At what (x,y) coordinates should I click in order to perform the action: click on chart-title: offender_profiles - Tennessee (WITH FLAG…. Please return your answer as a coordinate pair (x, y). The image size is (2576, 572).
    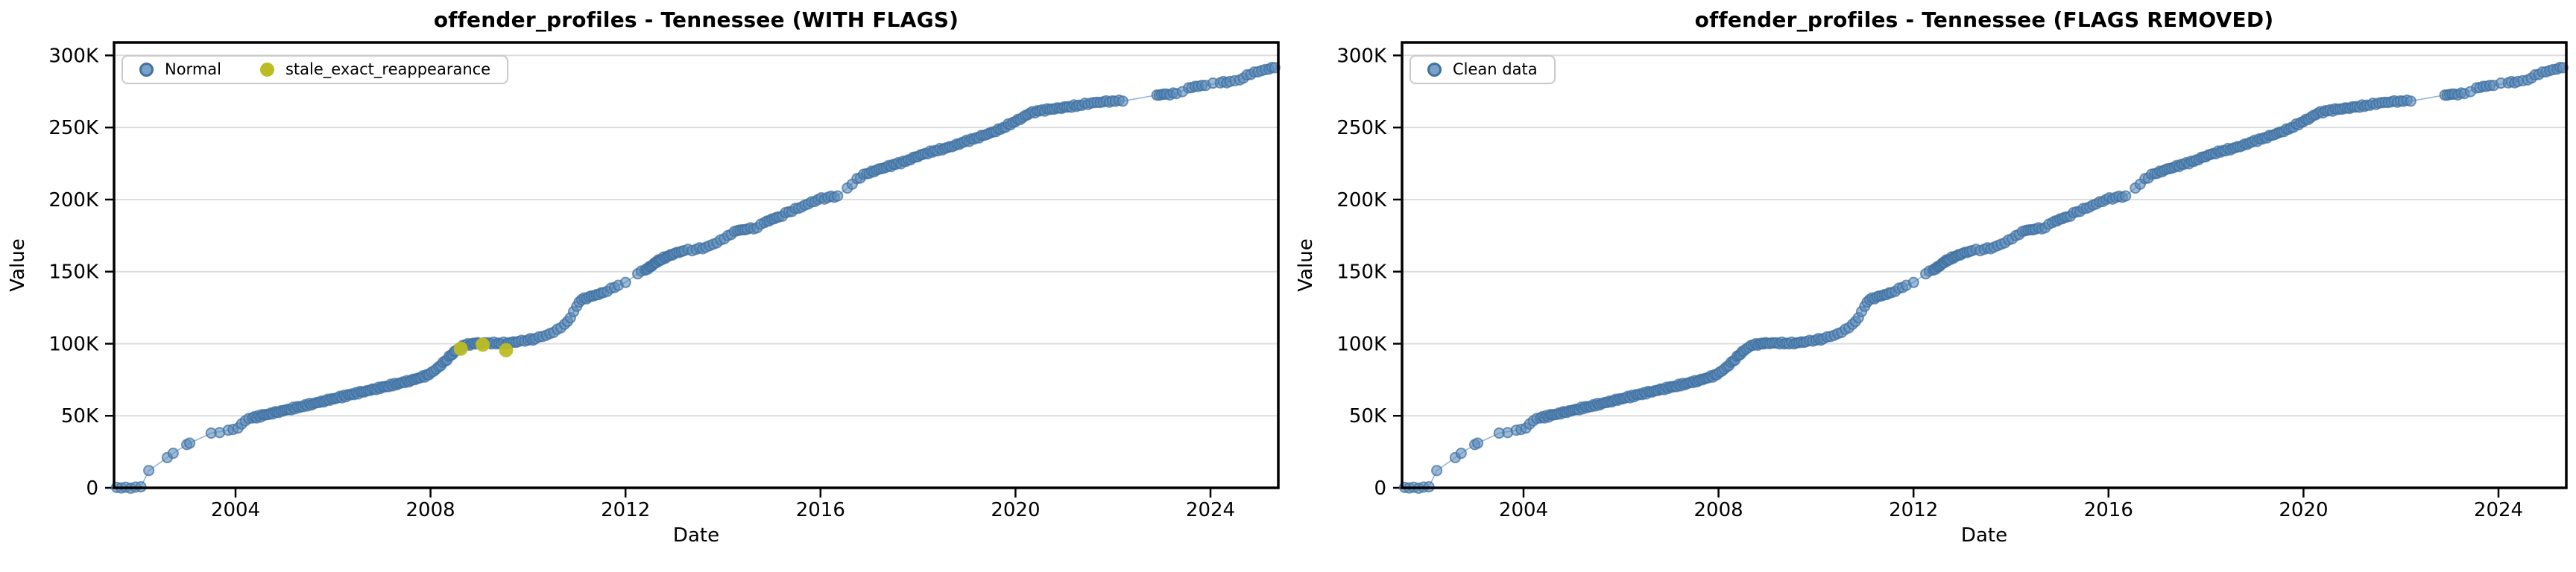
    Looking at the image, I should click on (696, 19).